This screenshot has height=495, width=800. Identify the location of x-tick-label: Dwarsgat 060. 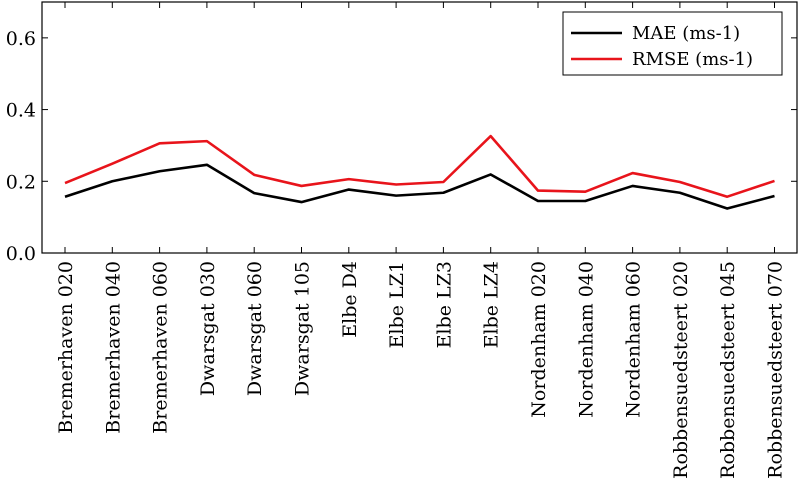
(255, 328).